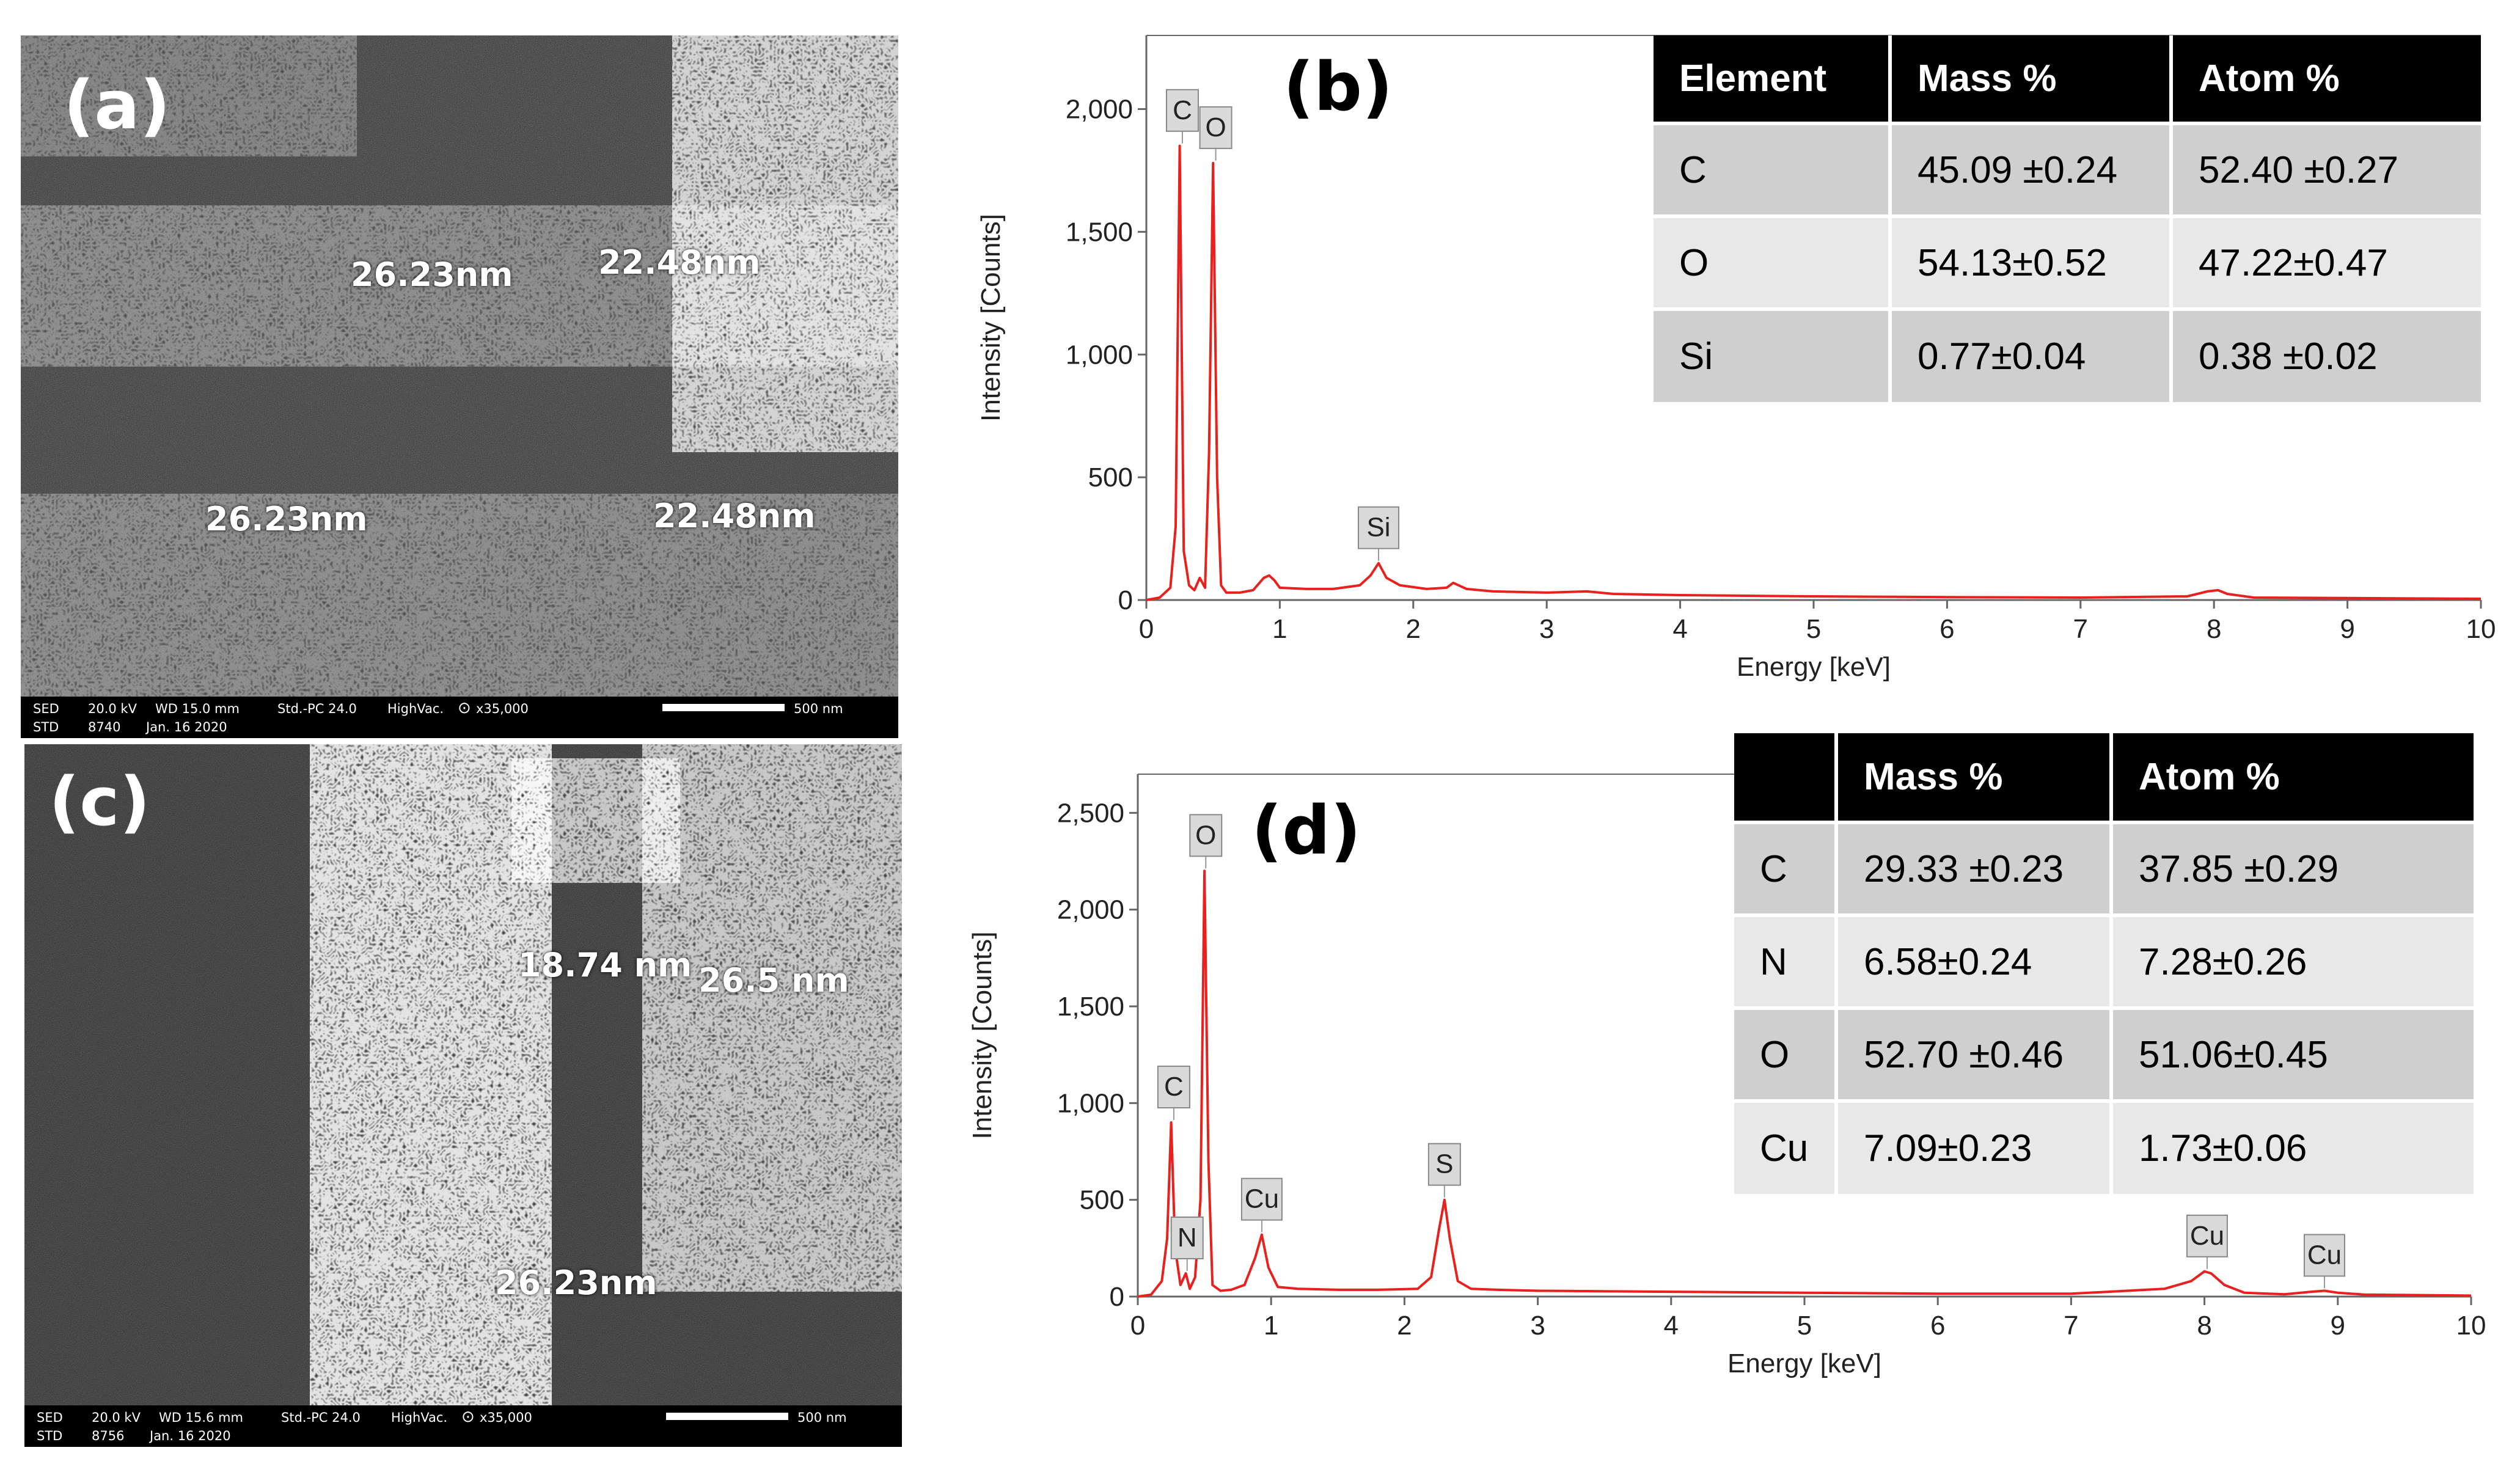 The image size is (2520, 1475). Describe the element at coordinates (774, 980) in the screenshot. I see `particle-size-label: 26.5 nm` at that location.